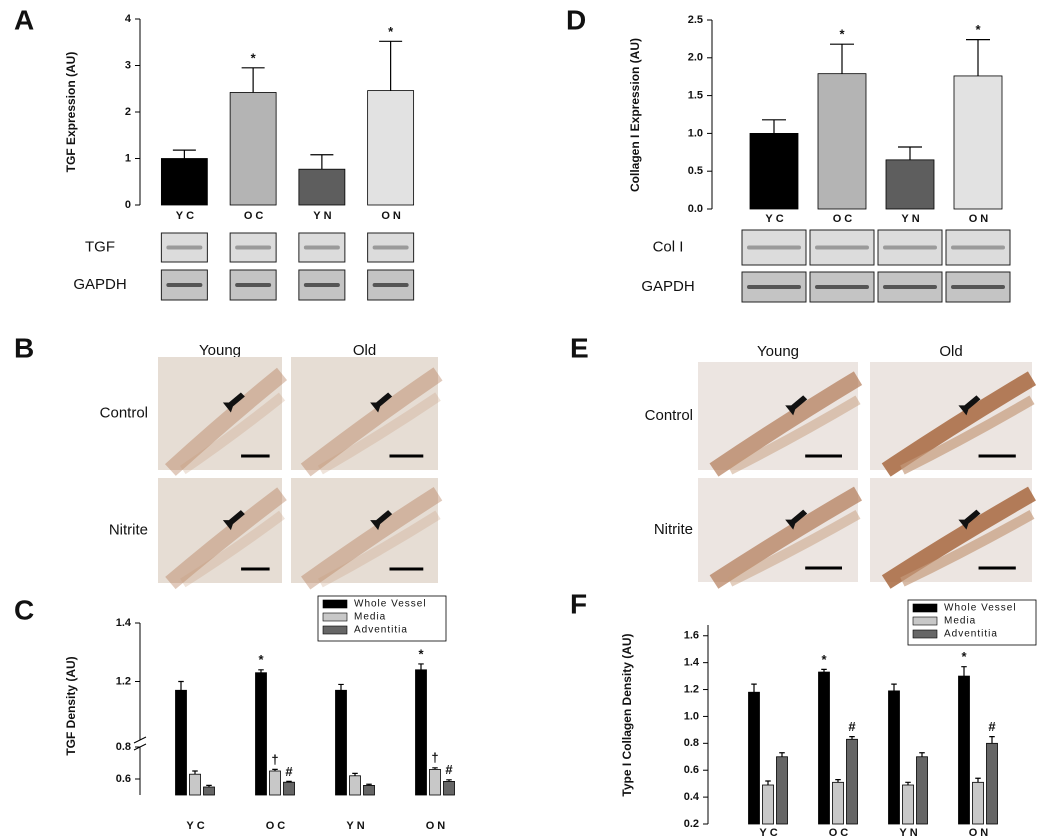 This screenshot has width=1050, height=840. I want to click on y-tick-label: 0, so click(128, 205).